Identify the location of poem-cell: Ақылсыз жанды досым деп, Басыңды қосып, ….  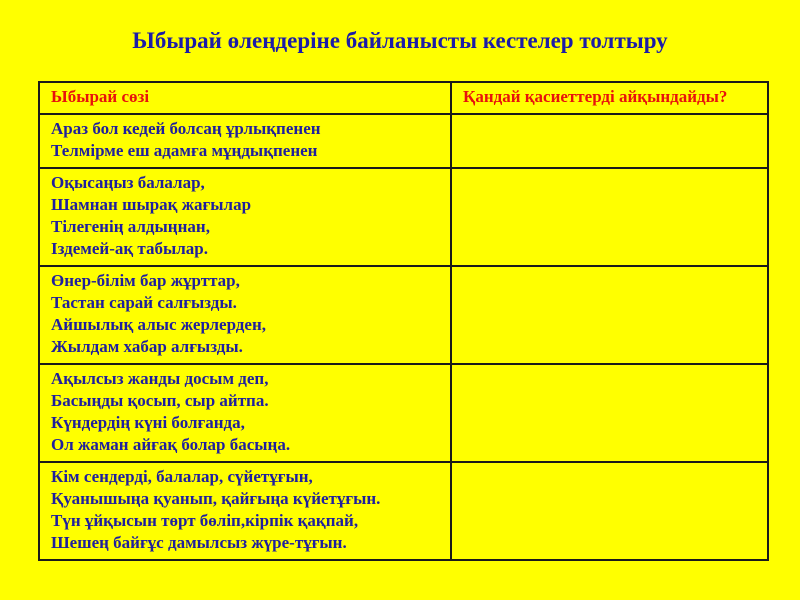
(245, 413).